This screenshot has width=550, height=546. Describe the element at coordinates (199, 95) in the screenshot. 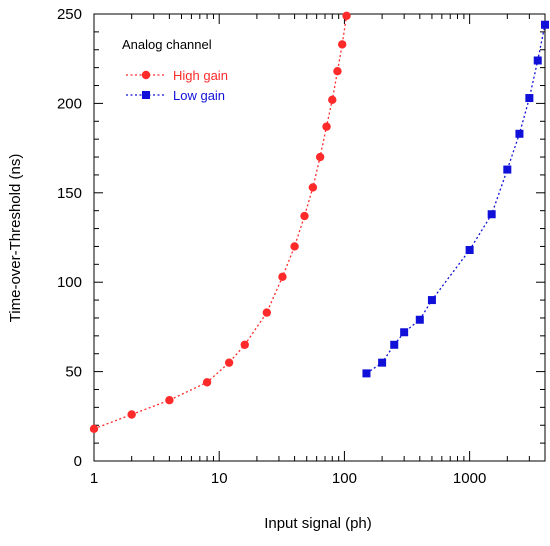

I see `low-gain-legend-label: Low gain` at that location.